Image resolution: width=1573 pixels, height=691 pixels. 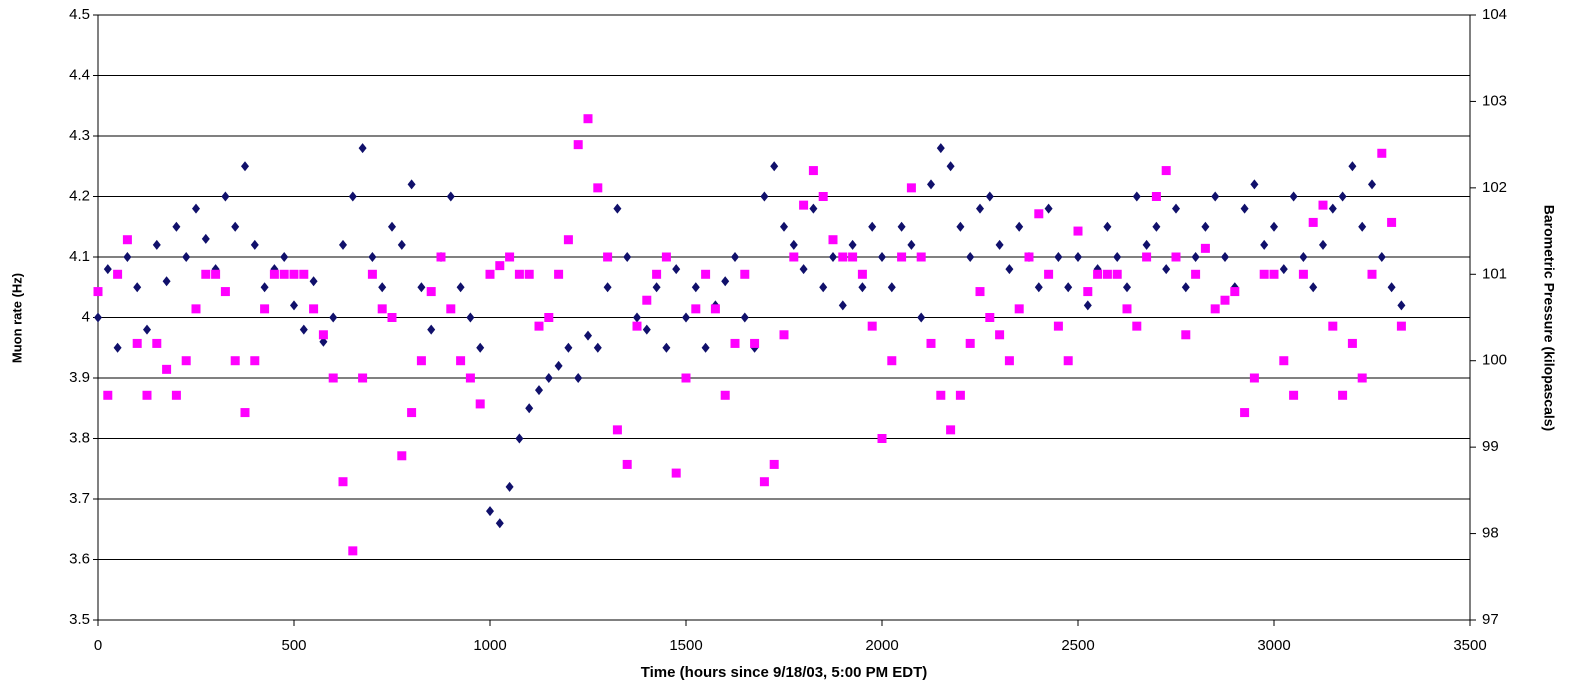 I want to click on y2-tick-label: 104, so click(x=1494, y=14).